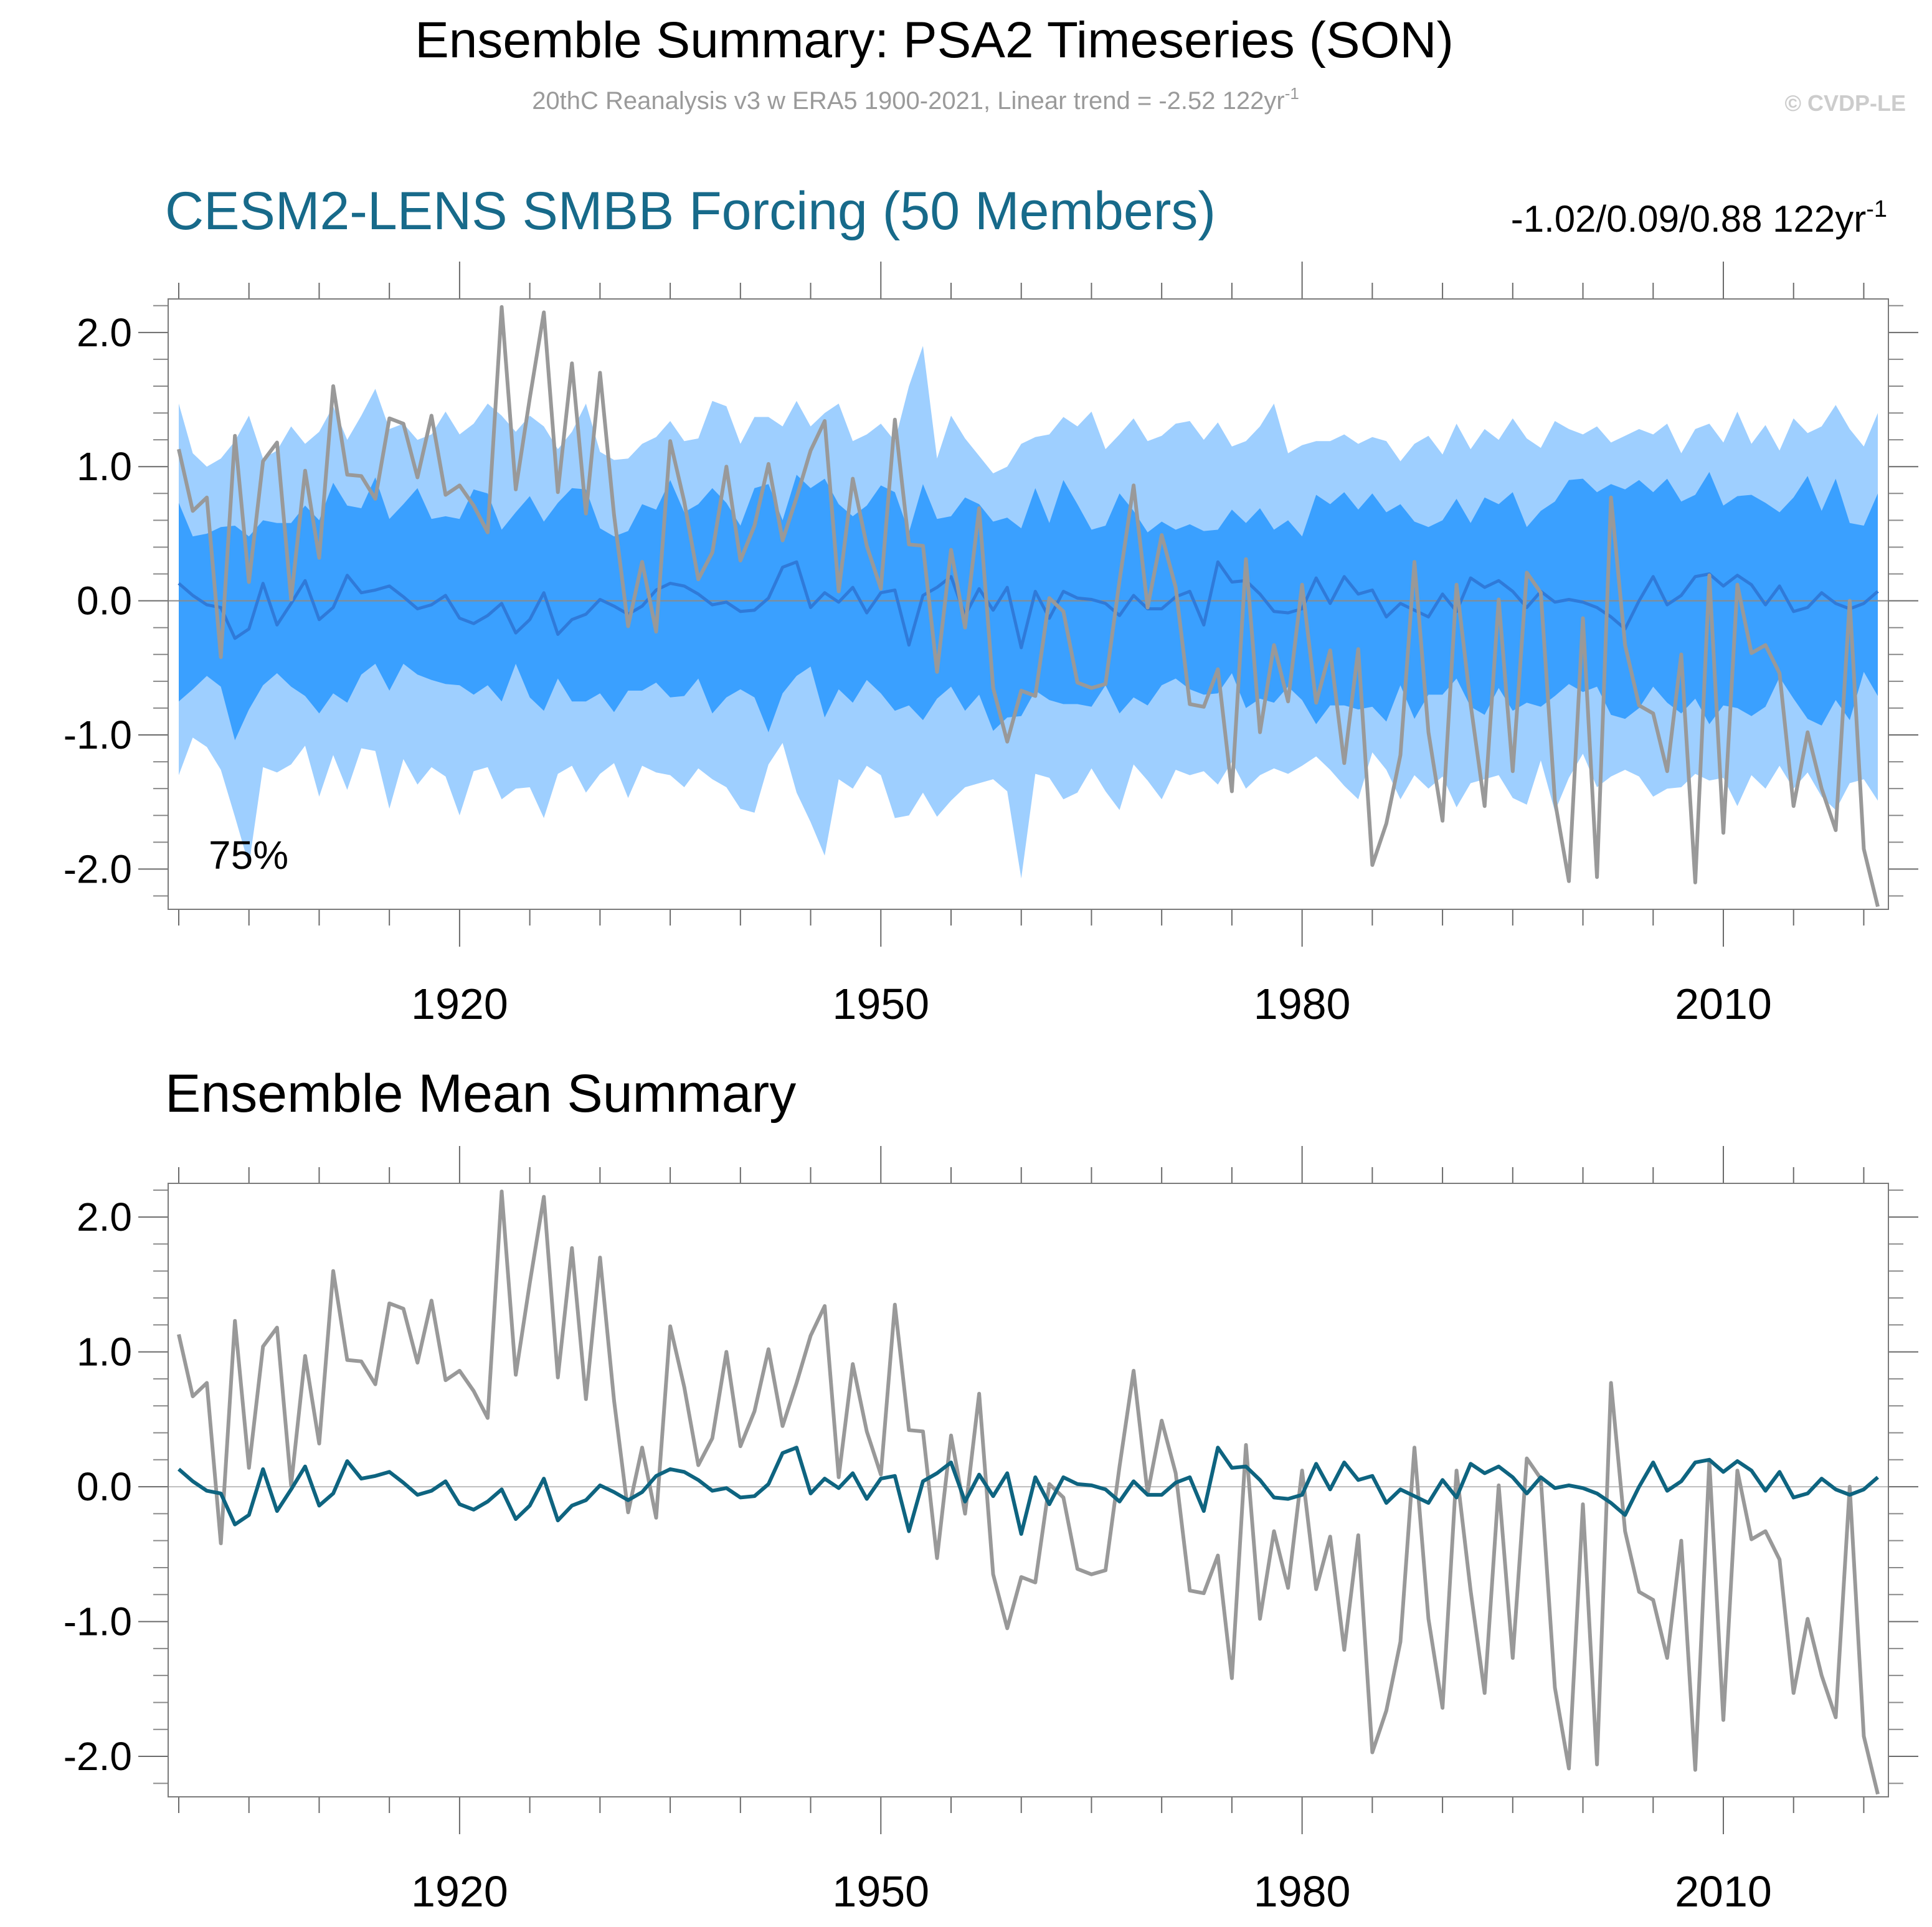  What do you see at coordinates (1292, 93) in the screenshot?
I see `subtitle-superscript: -1` at bounding box center [1292, 93].